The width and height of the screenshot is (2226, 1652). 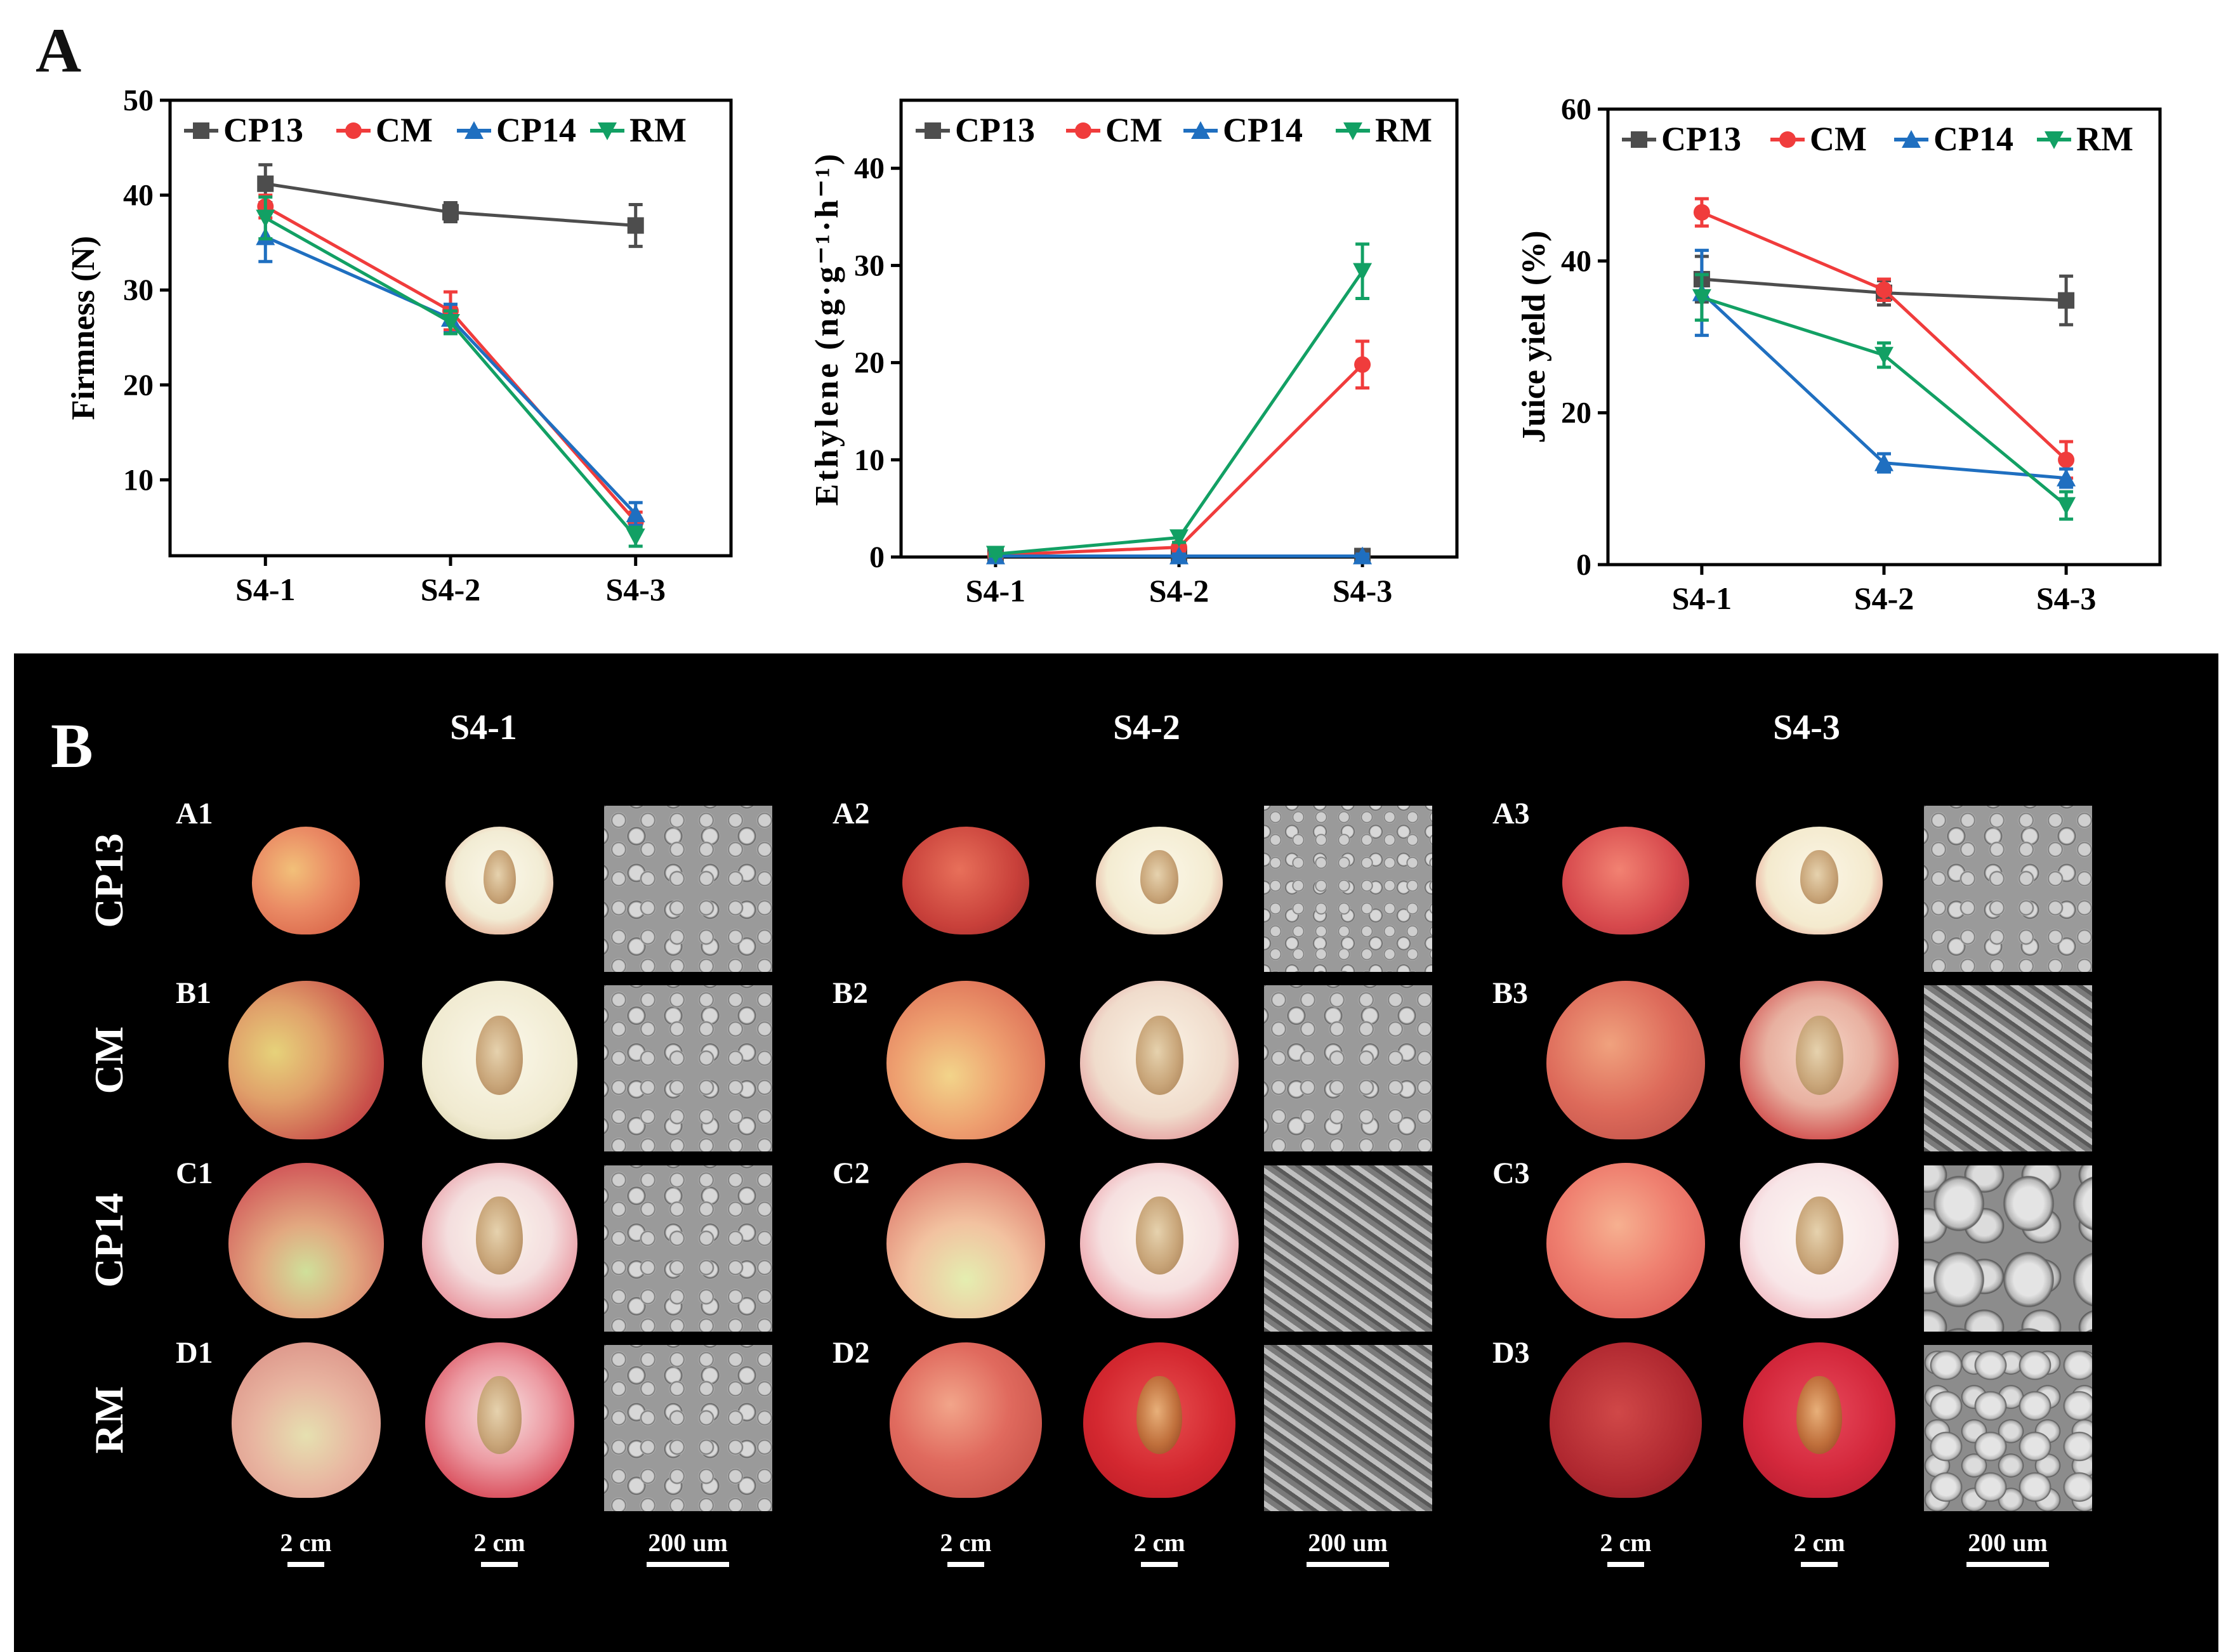 What do you see at coordinates (1819, 1564) in the screenshot?
I see `scale-half-bar` at bounding box center [1819, 1564].